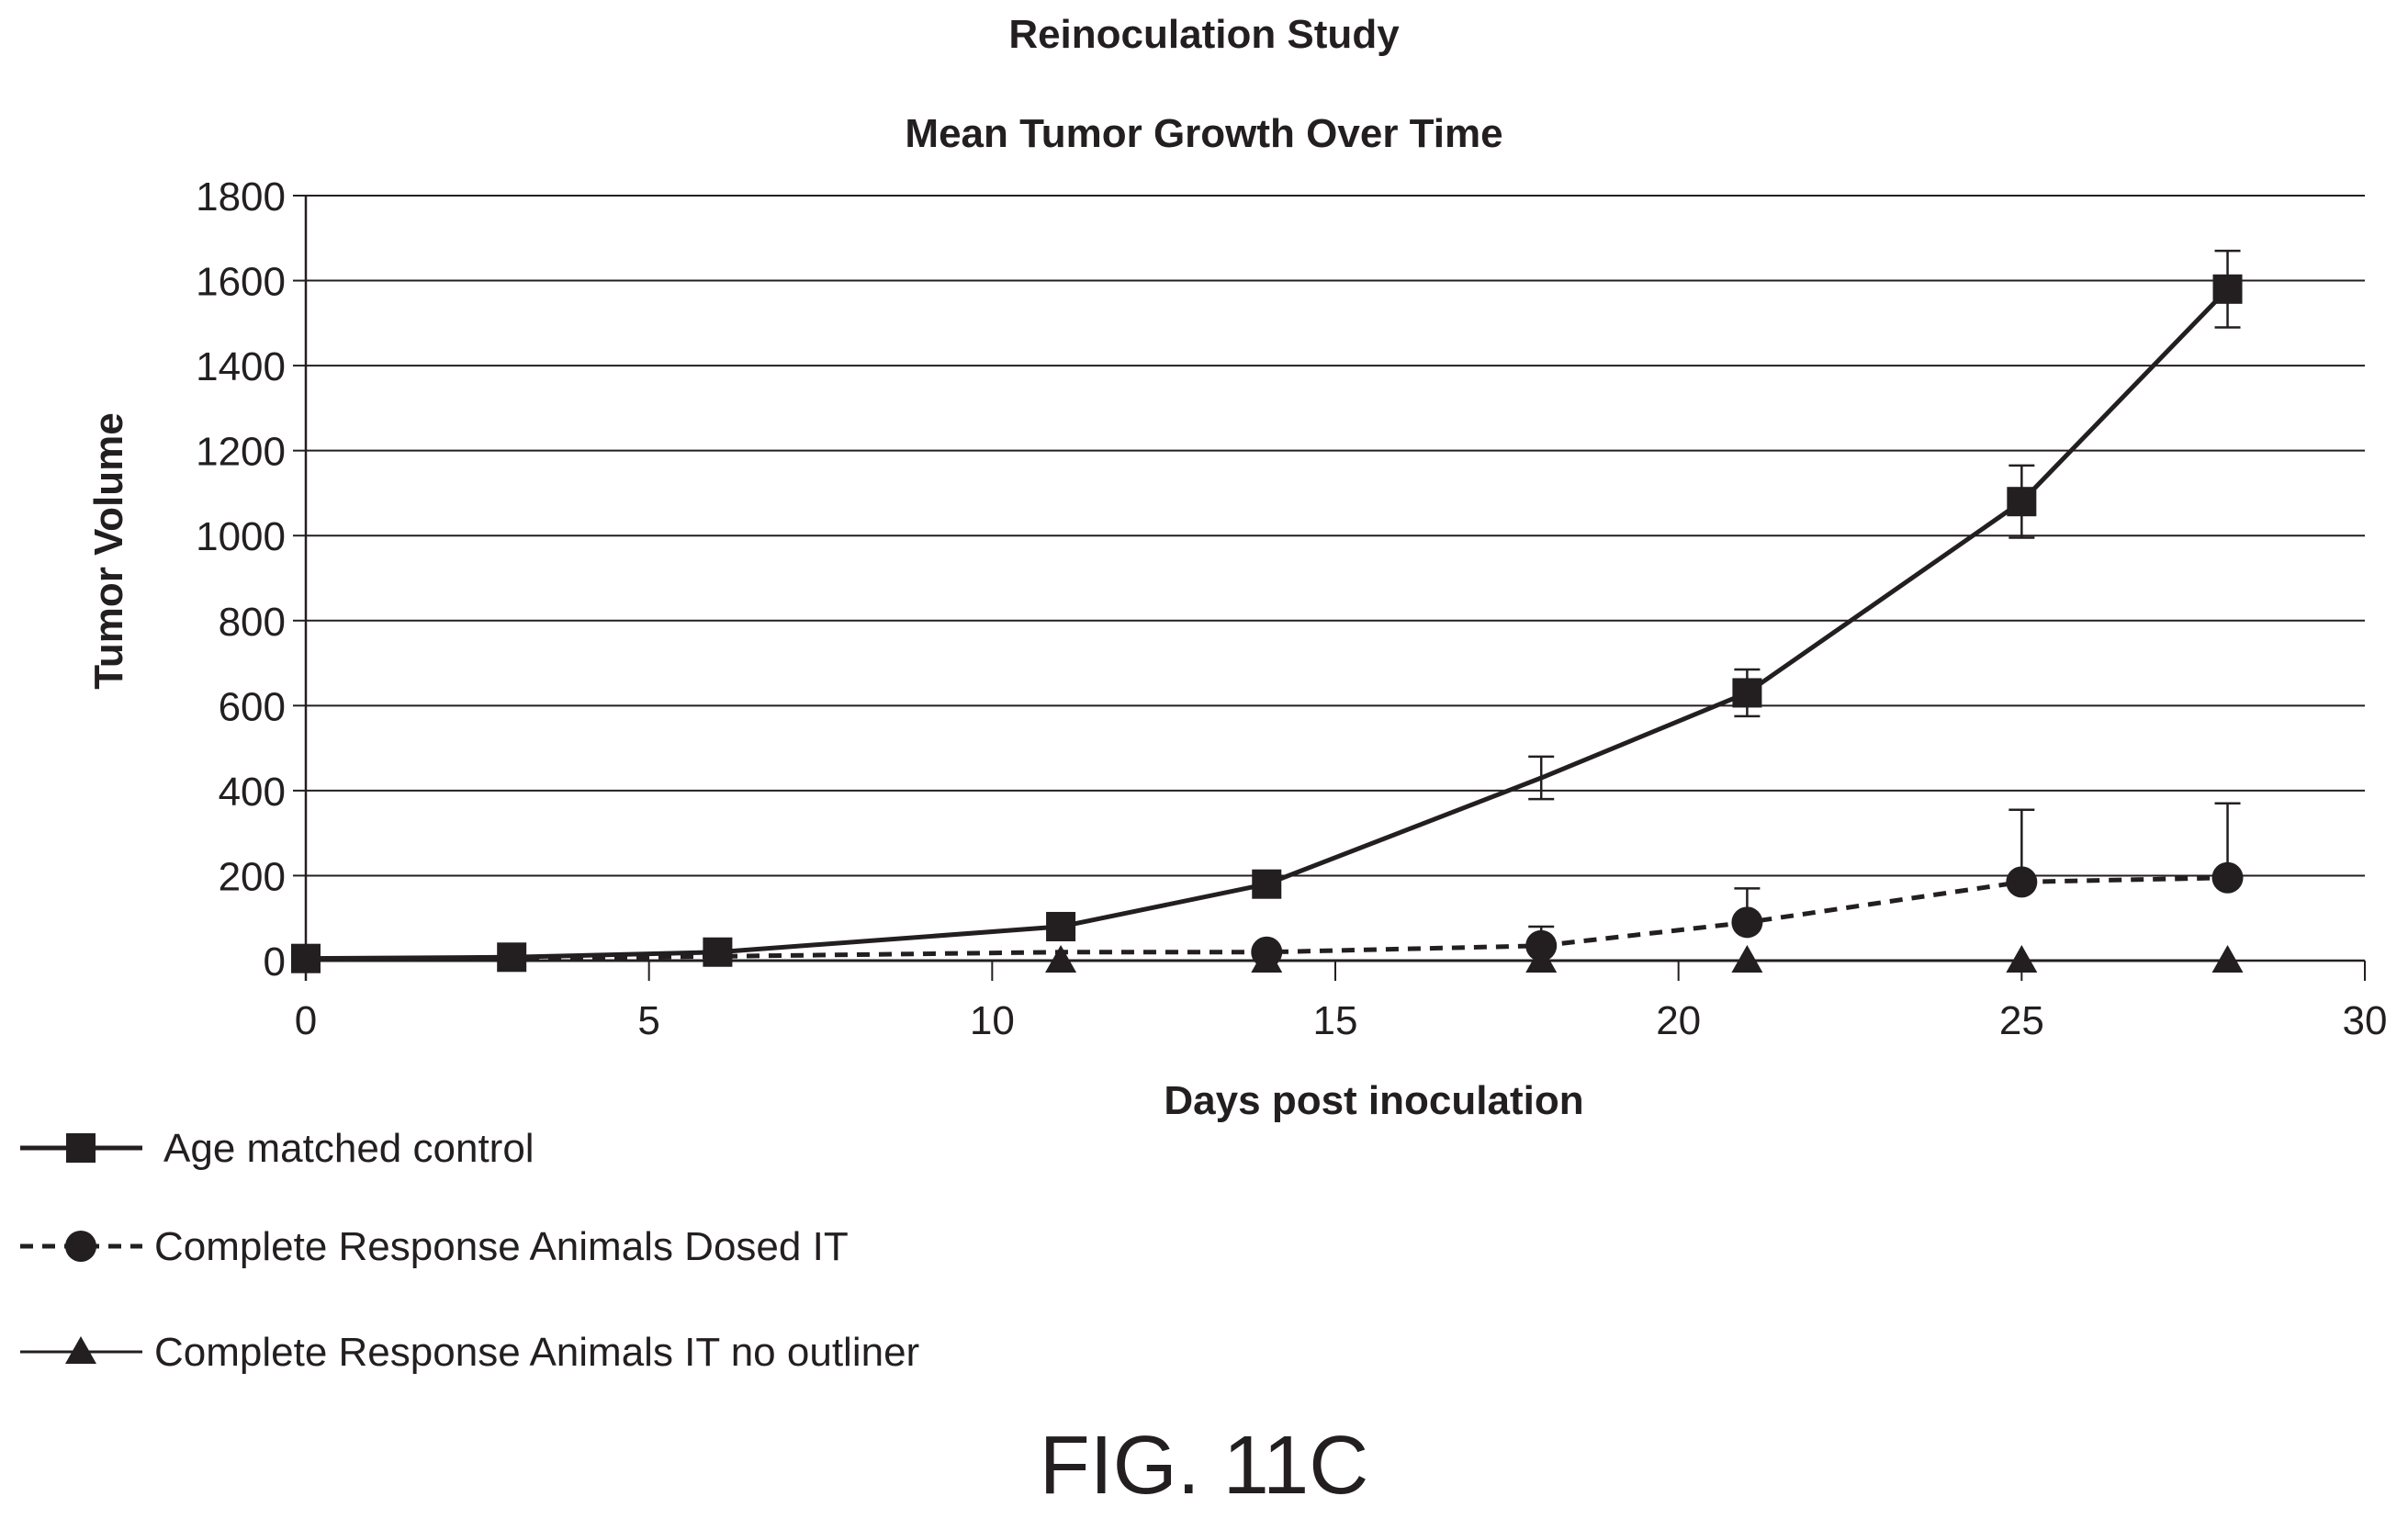  What do you see at coordinates (537, 1352) in the screenshot?
I see `legend-label: Complete Response Animals IT no outliner` at bounding box center [537, 1352].